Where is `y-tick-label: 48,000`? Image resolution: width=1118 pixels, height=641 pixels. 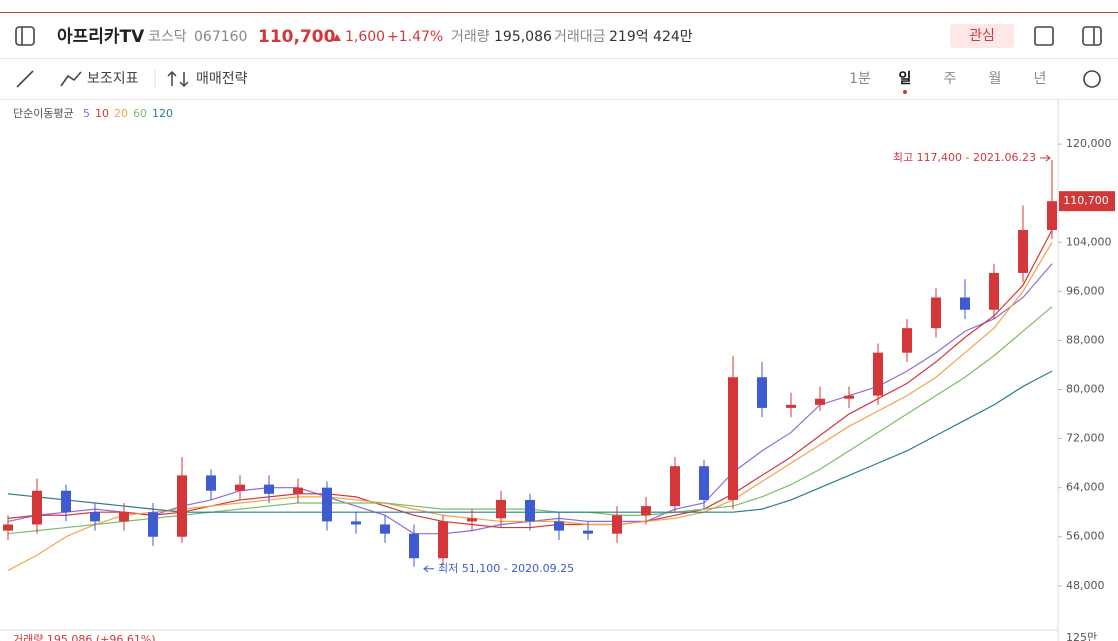
y-tick-label: 48,000 is located at coordinates (1085, 585).